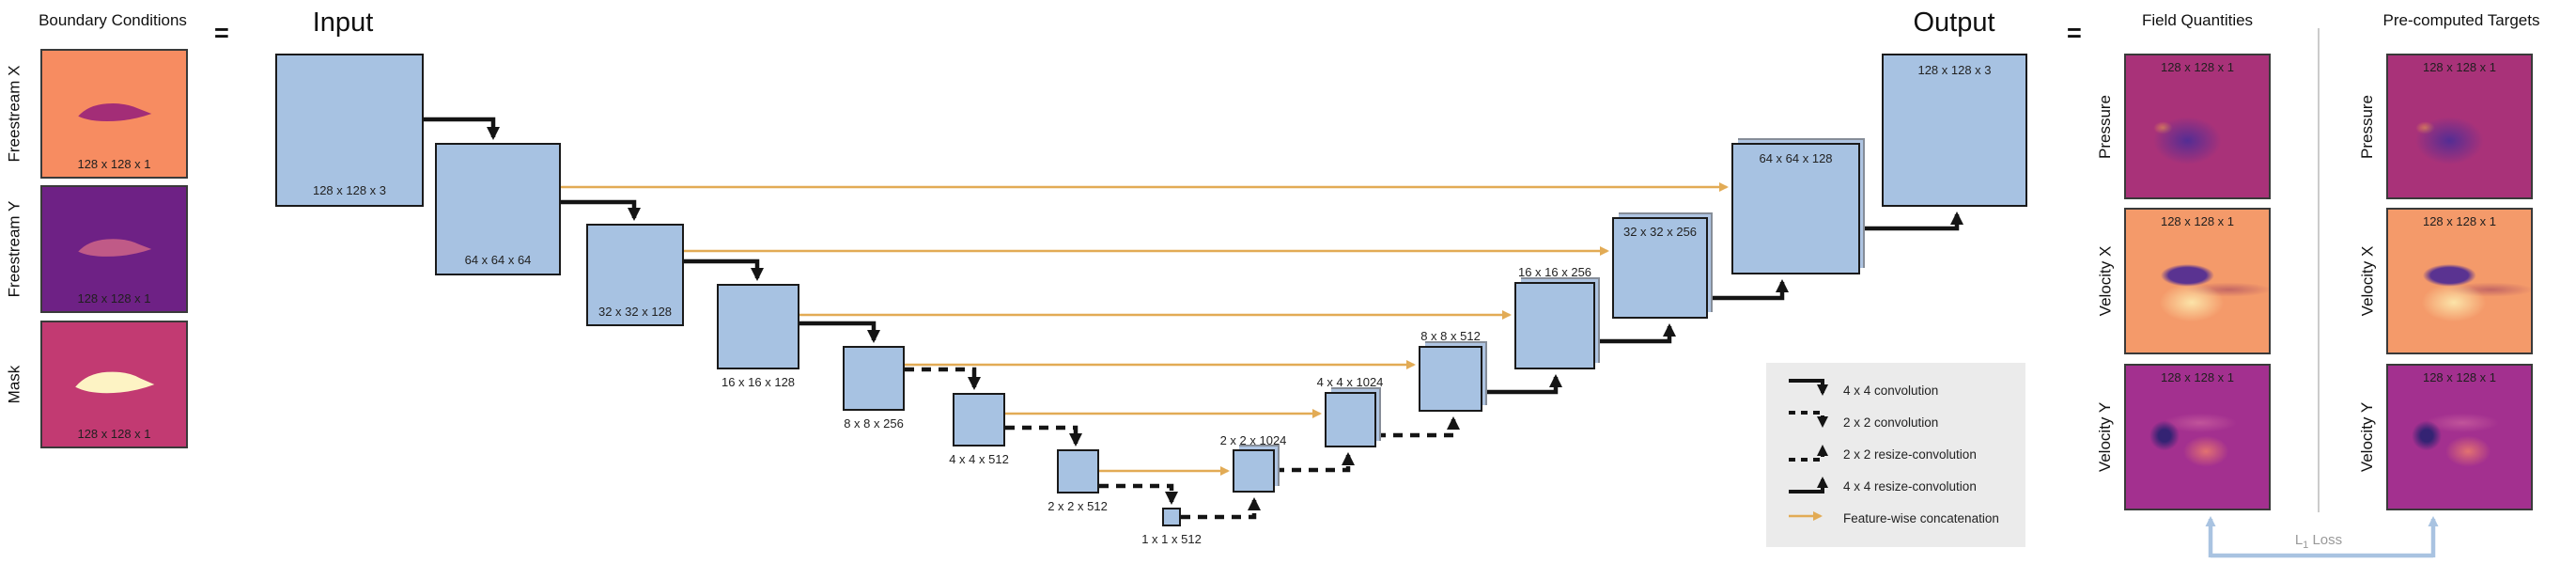  I want to click on decoder-dims-8: 8 x 8 x 512, so click(1450, 336).